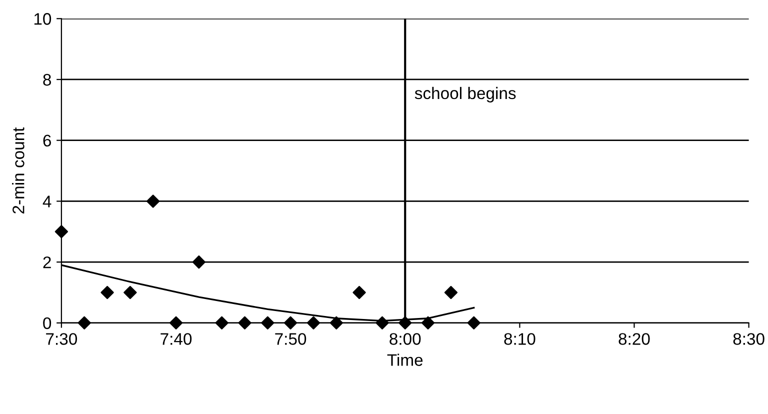  Describe the element at coordinates (634, 339) in the screenshot. I see `x-tick-label: 8:20` at that location.